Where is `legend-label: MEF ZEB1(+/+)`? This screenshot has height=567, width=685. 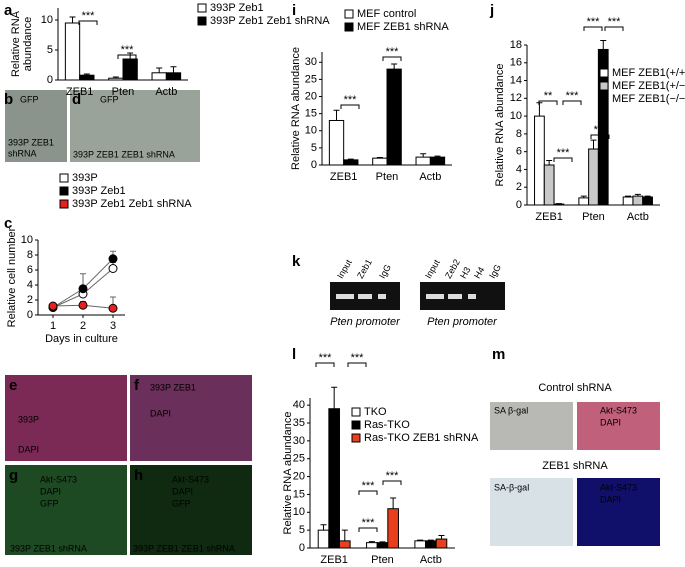 legend-label: MEF ZEB1(+/+) is located at coordinates (648, 73).